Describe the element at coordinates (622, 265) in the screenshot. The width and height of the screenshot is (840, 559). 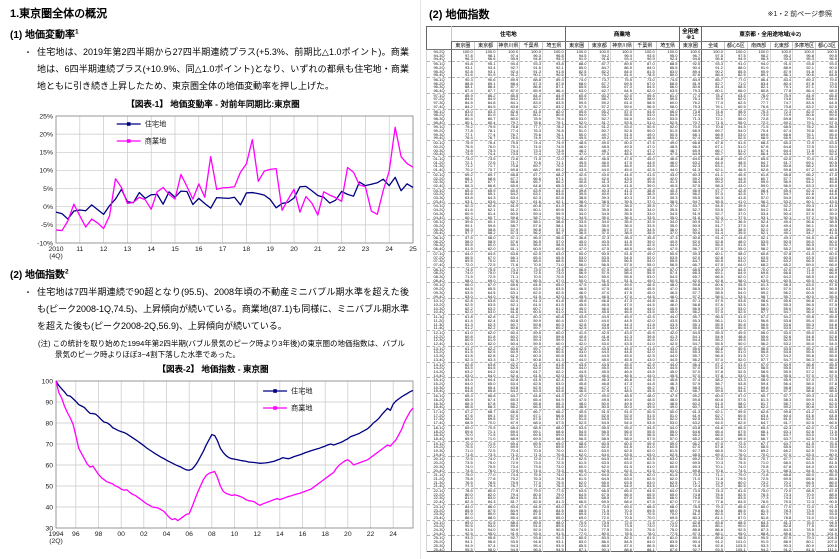
I see `index-value: 57.5` at that location.